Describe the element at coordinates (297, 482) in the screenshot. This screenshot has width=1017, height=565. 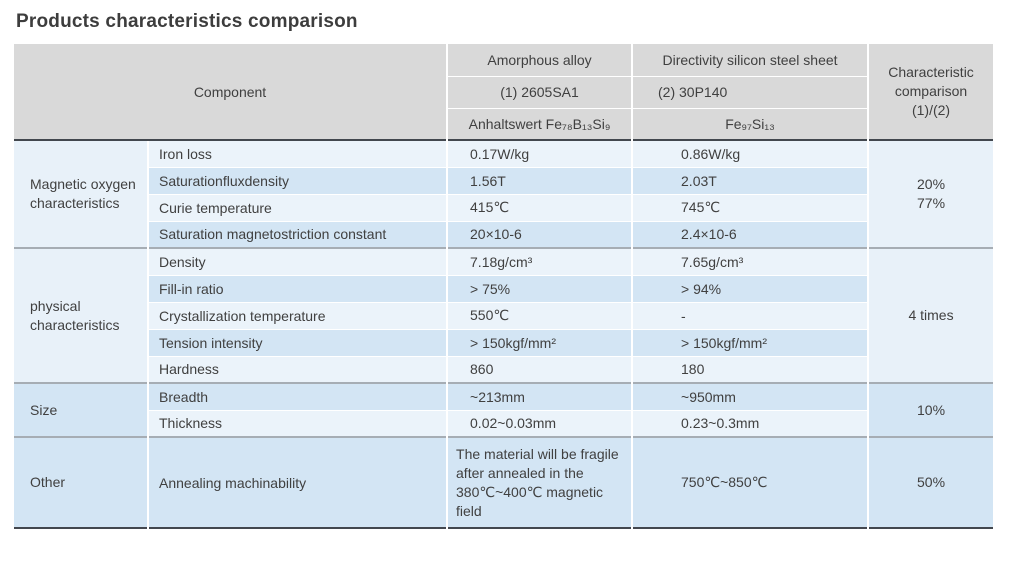
I see `characteristic-cell: Annealing machinability` at that location.